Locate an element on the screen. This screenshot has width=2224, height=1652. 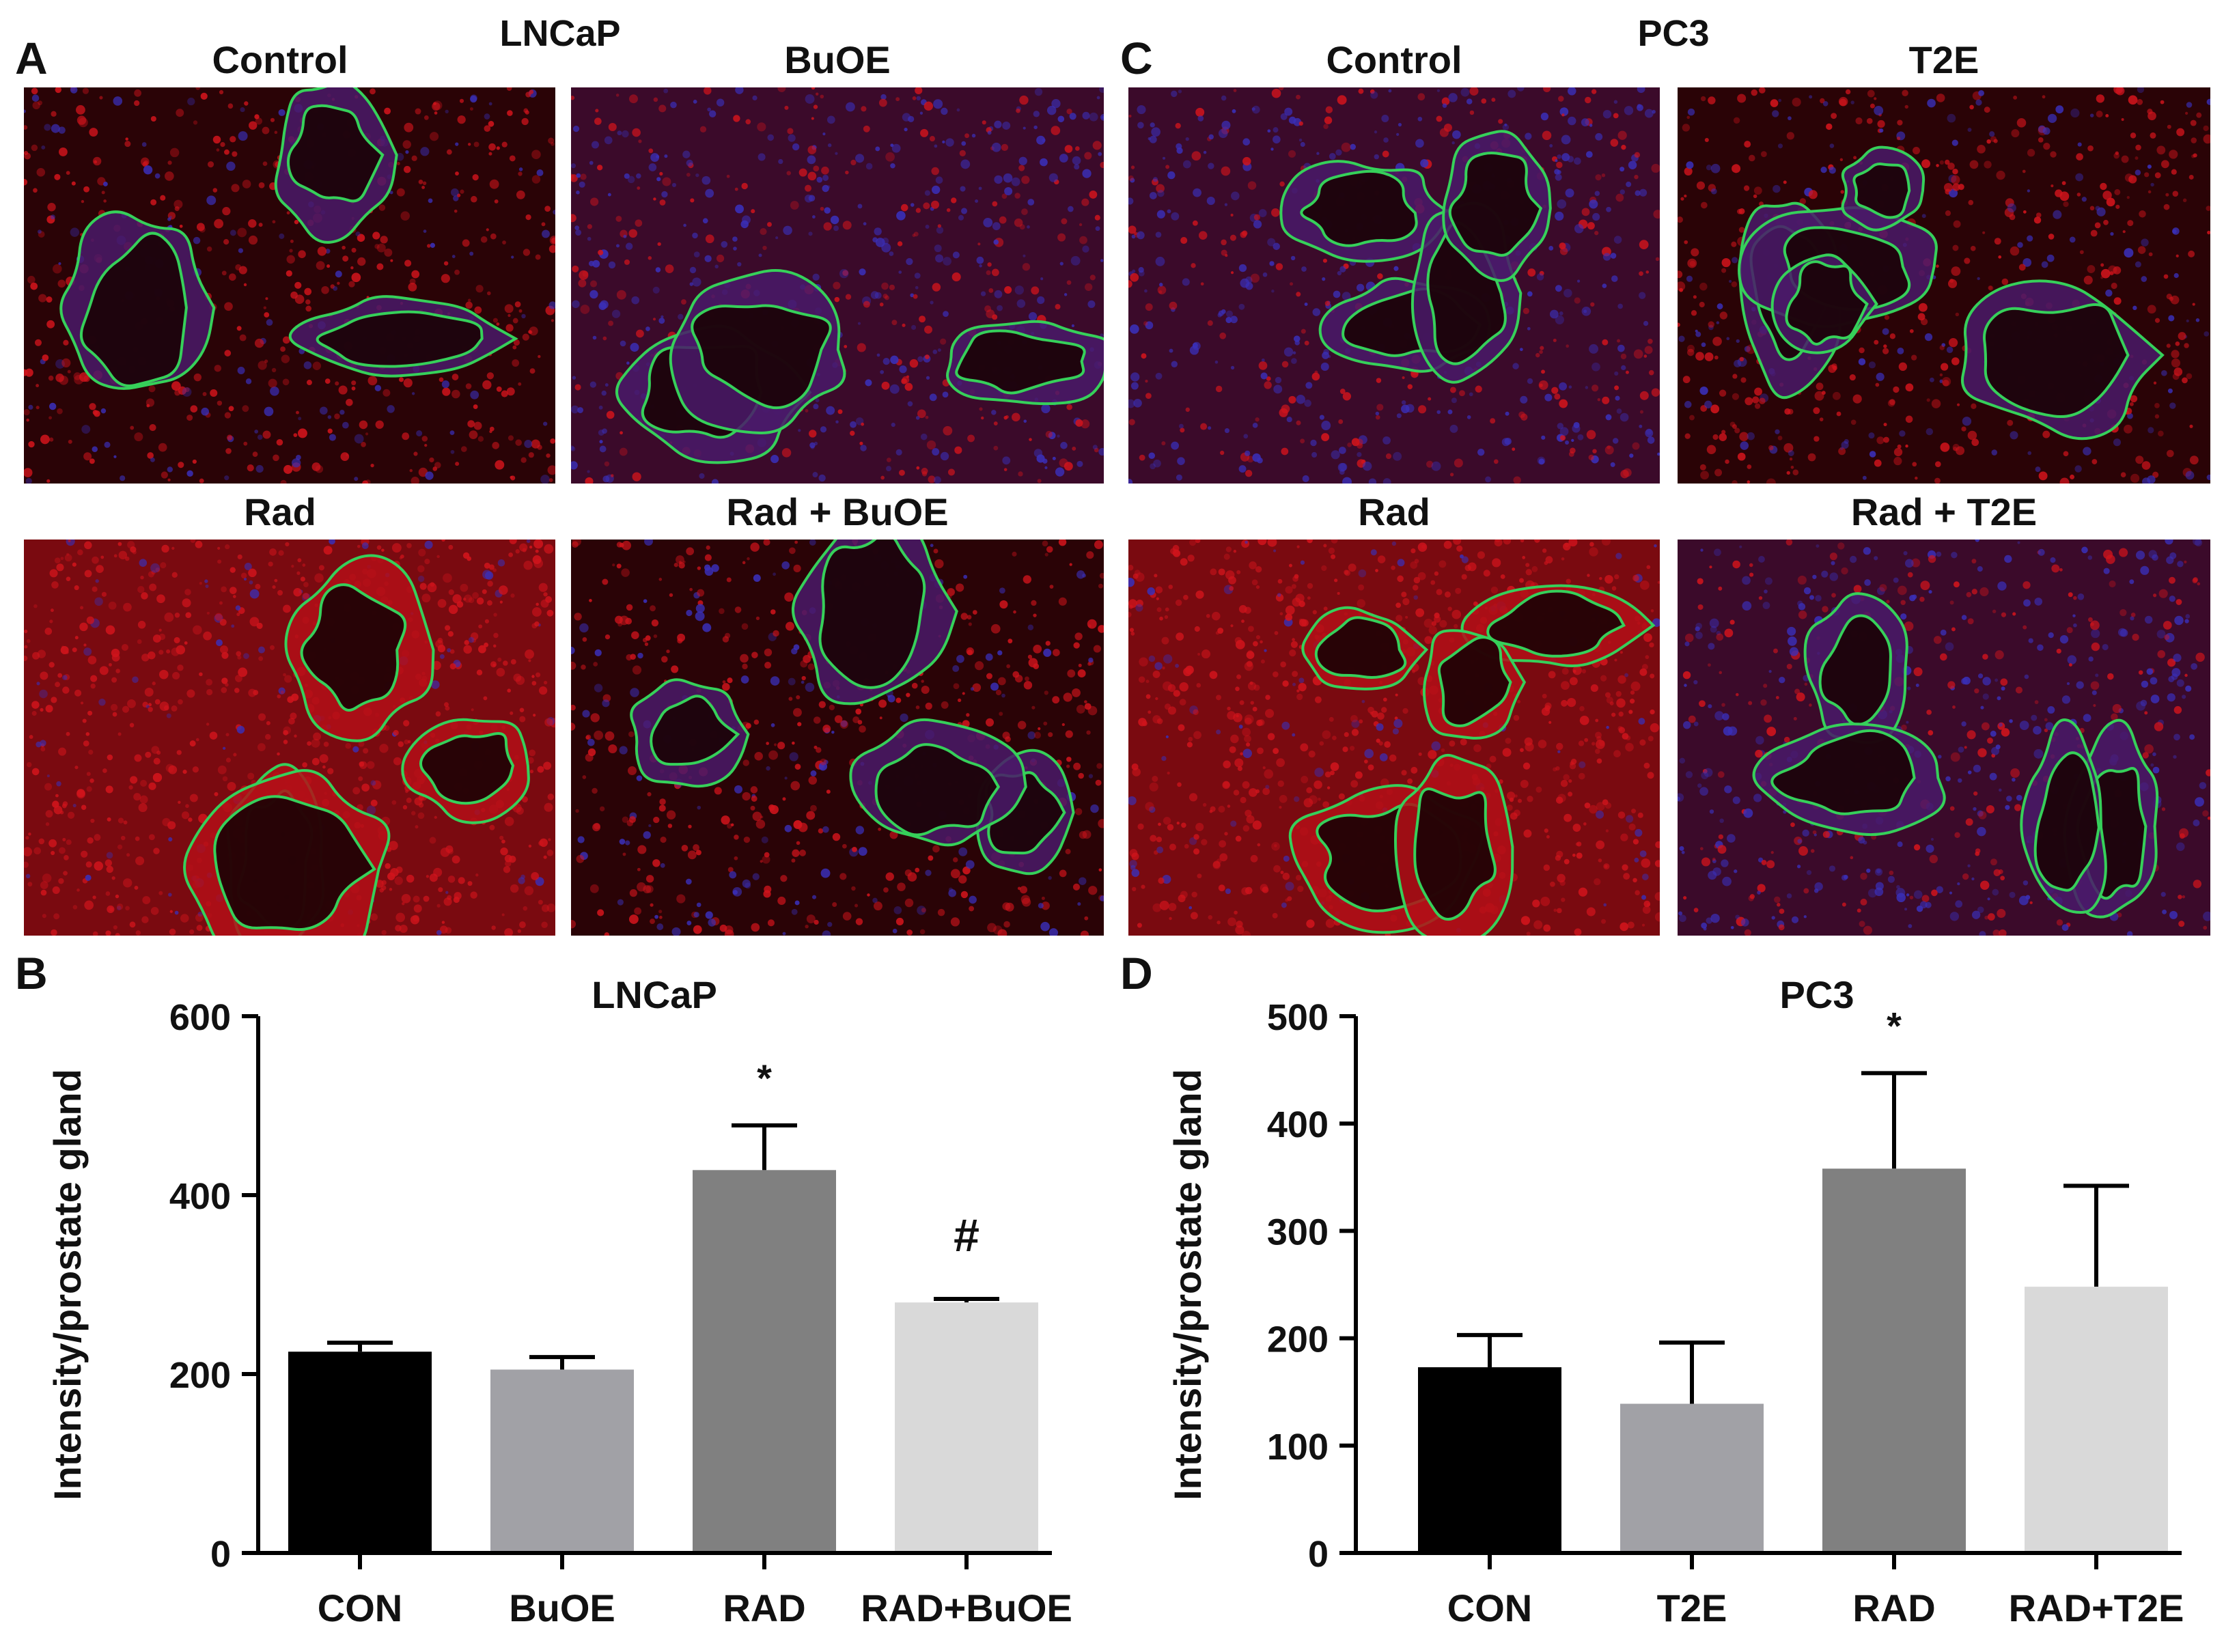
micrograph-a-rad is located at coordinates (289, 738).